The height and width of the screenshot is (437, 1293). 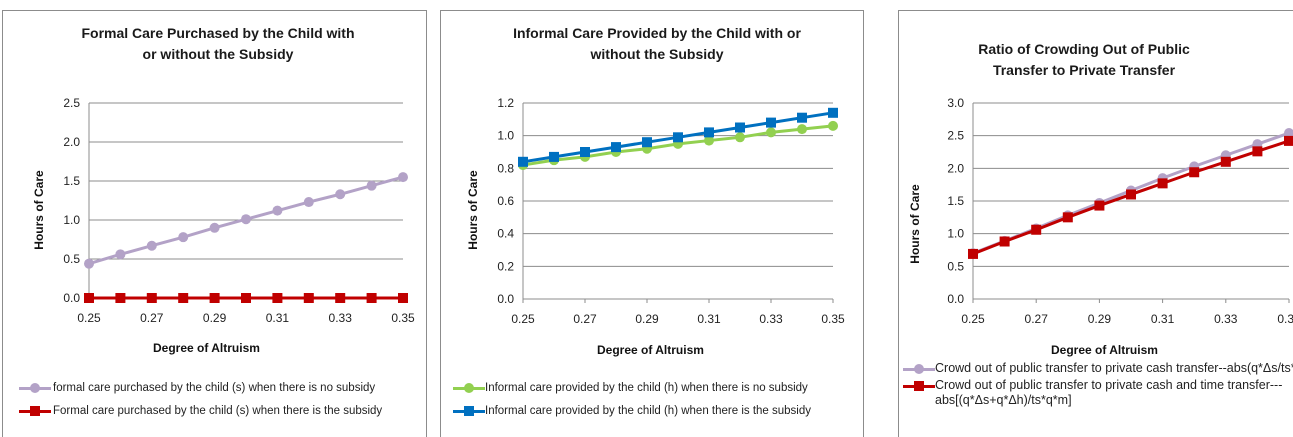 What do you see at coordinates (505, 103) in the screenshot?
I see `y-tick-label: 1.2` at bounding box center [505, 103].